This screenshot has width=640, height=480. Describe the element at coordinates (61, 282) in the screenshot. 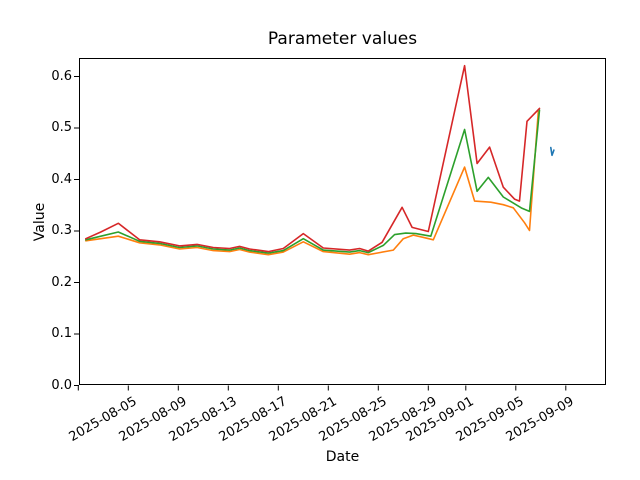

I see `y-tick-label: 0.2` at that location.